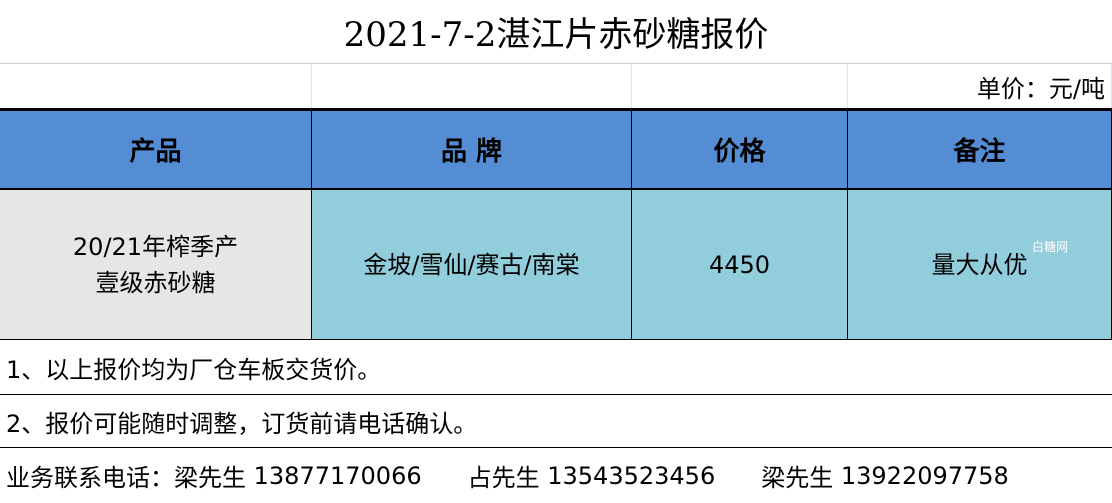 The image size is (1112, 503). What do you see at coordinates (740, 149) in the screenshot?
I see `header-price: 价格` at bounding box center [740, 149].